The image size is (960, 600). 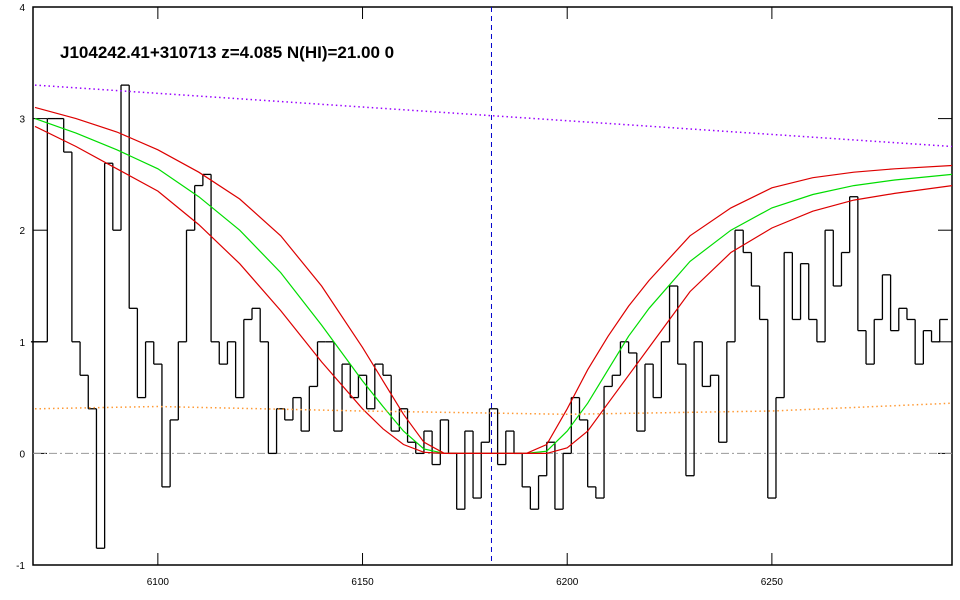 I want to click on x-tick-label: 6200, so click(x=567, y=582).